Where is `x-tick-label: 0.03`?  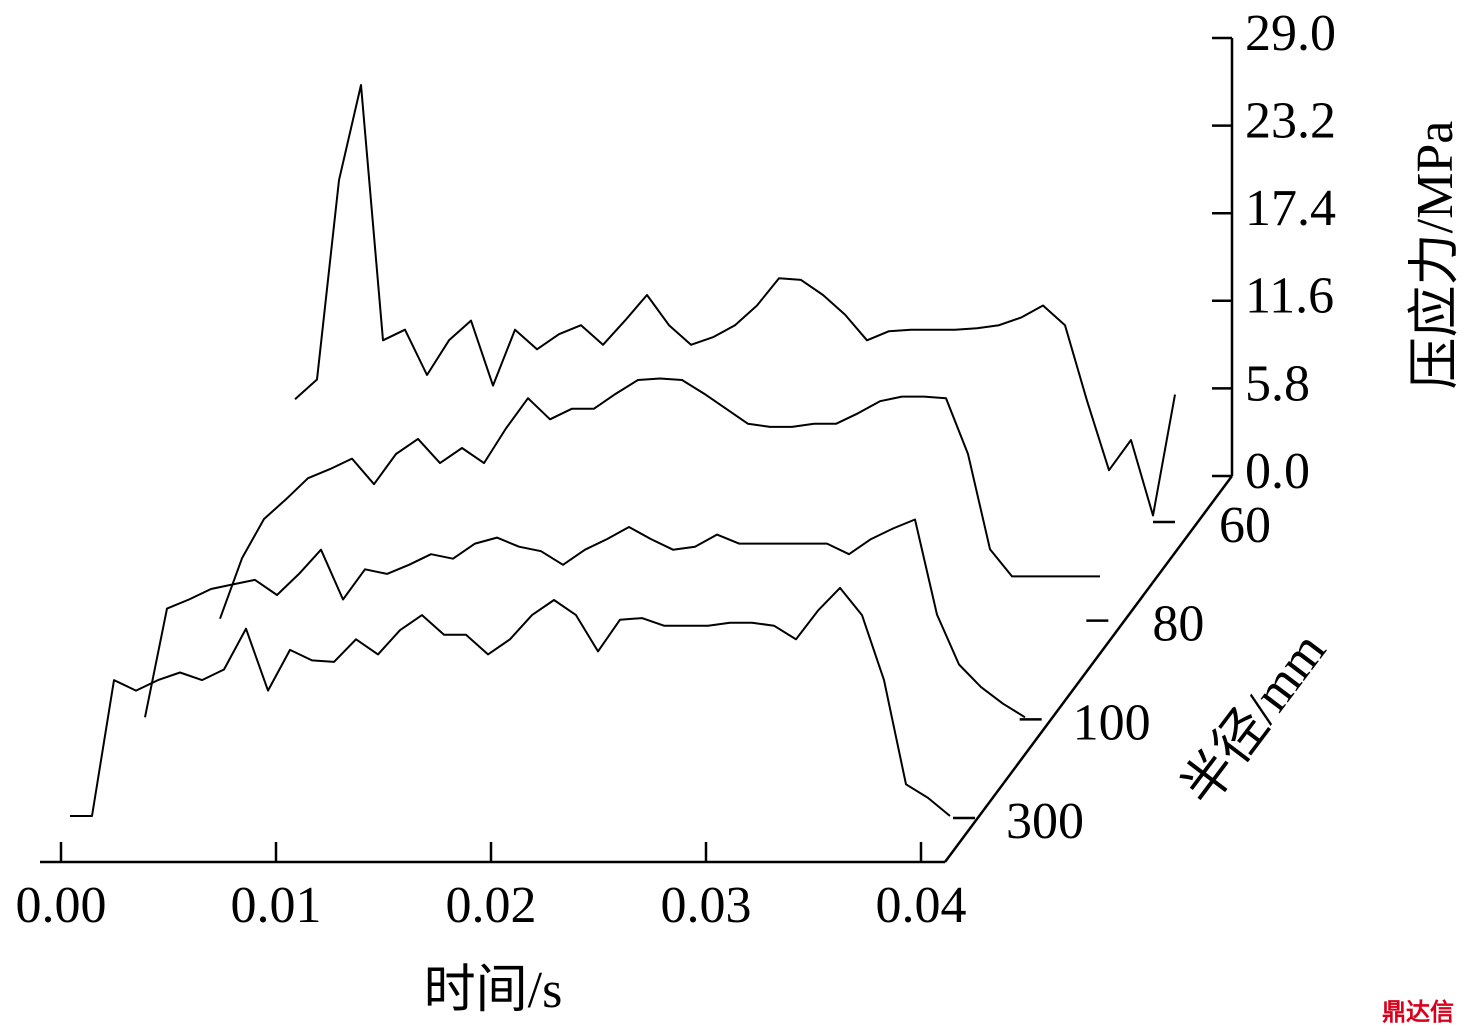
x-tick-label: 0.03 is located at coordinates (706, 905).